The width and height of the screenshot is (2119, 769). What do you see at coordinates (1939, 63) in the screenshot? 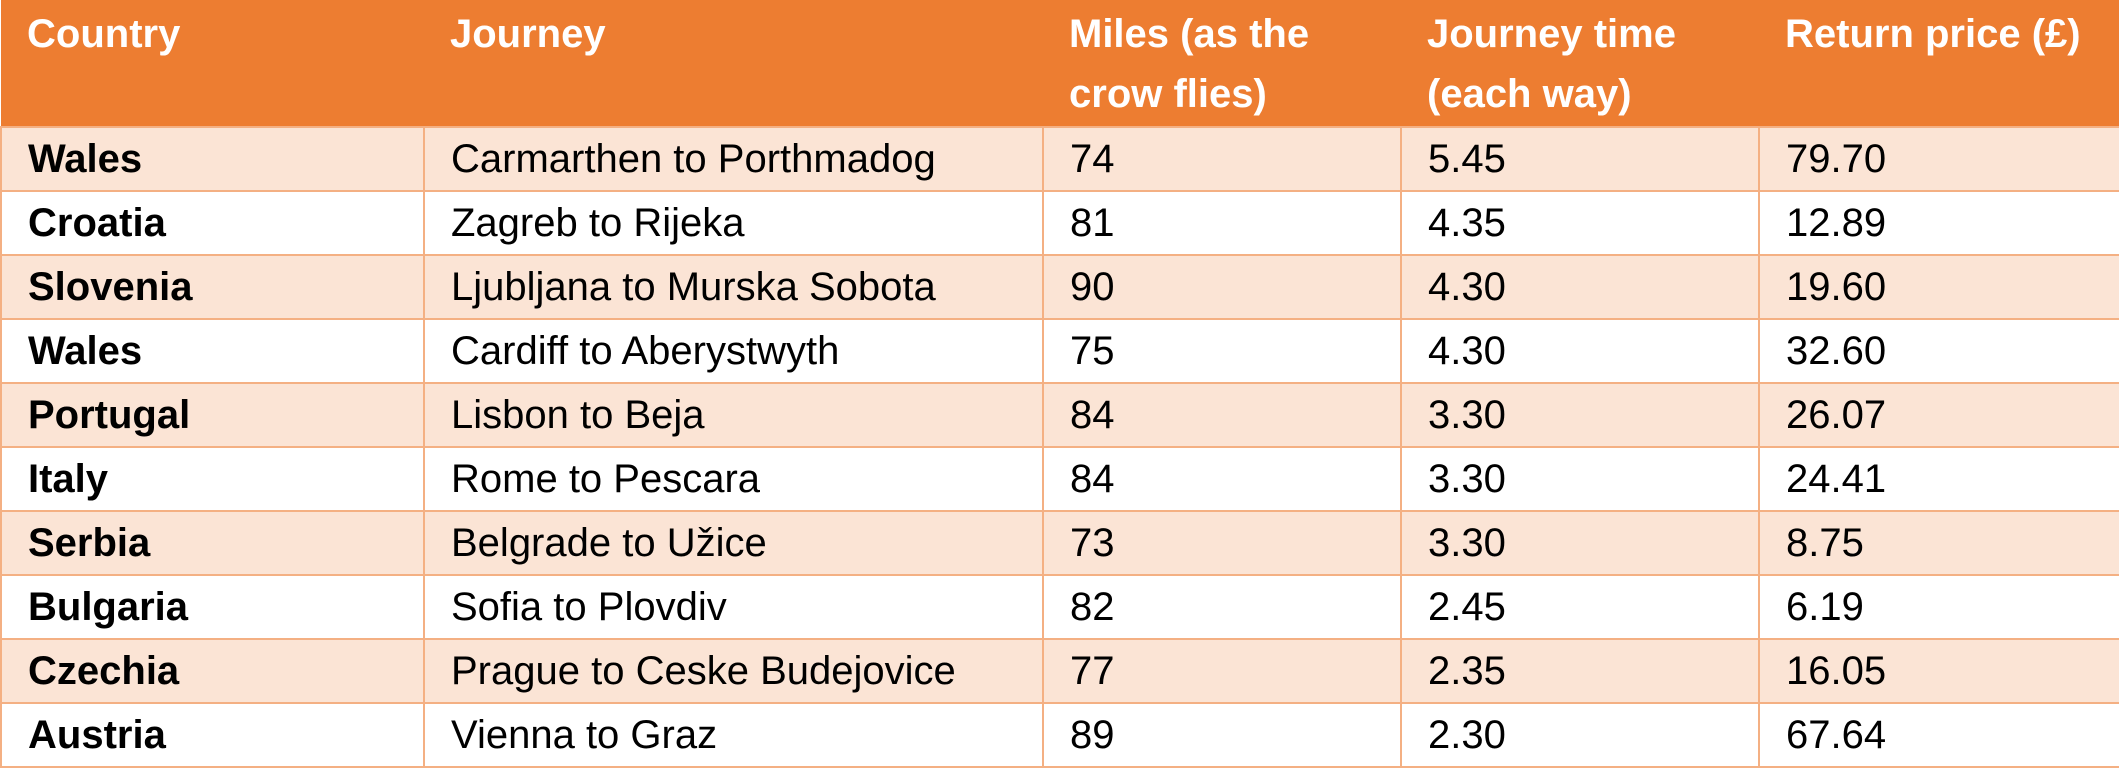
I see `header-cell: Return price (£)` at bounding box center [1939, 63].